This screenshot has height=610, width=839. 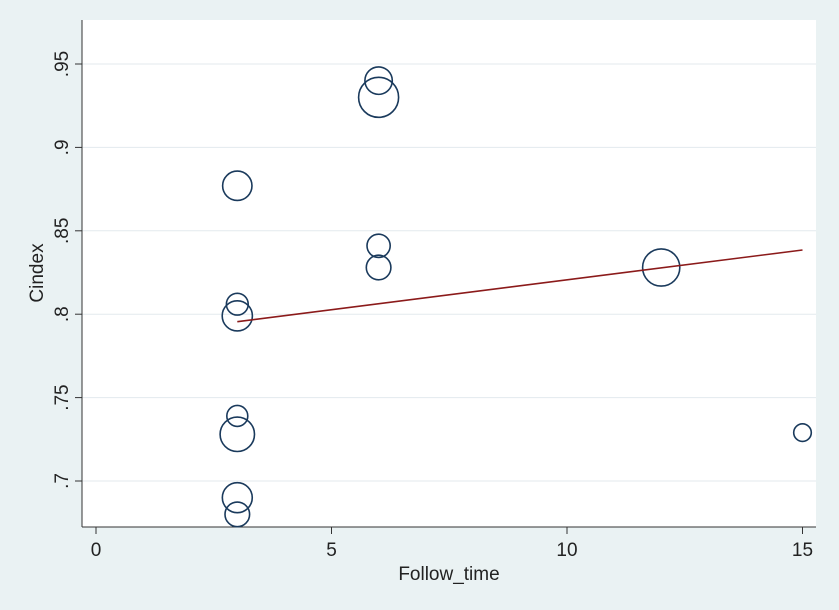 I want to click on y-tick-label-1: .75, so click(x=62, y=397).